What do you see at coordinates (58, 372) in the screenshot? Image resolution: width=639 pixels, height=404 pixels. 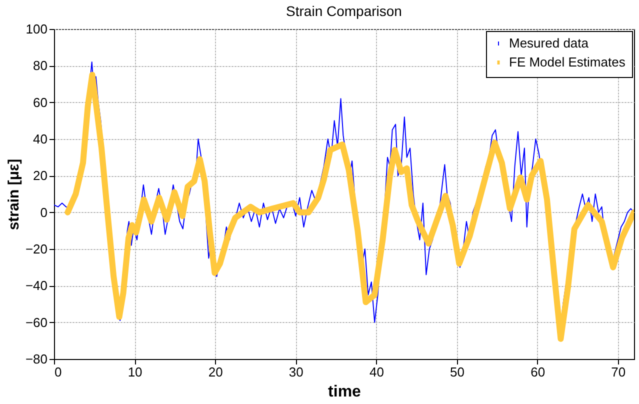 I see `x-tick-label: 0` at bounding box center [58, 372].